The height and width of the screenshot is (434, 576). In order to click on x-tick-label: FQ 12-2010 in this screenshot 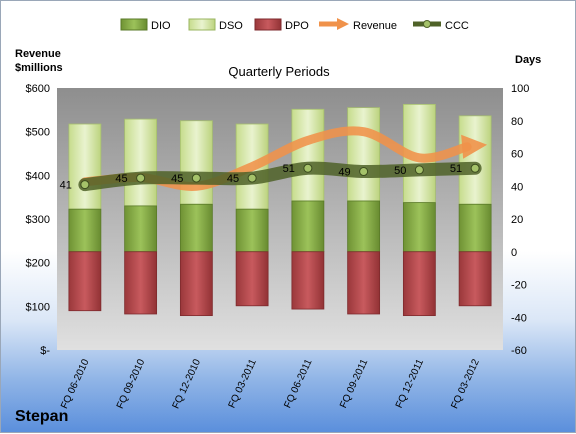, I will do `click(187, 383)`.